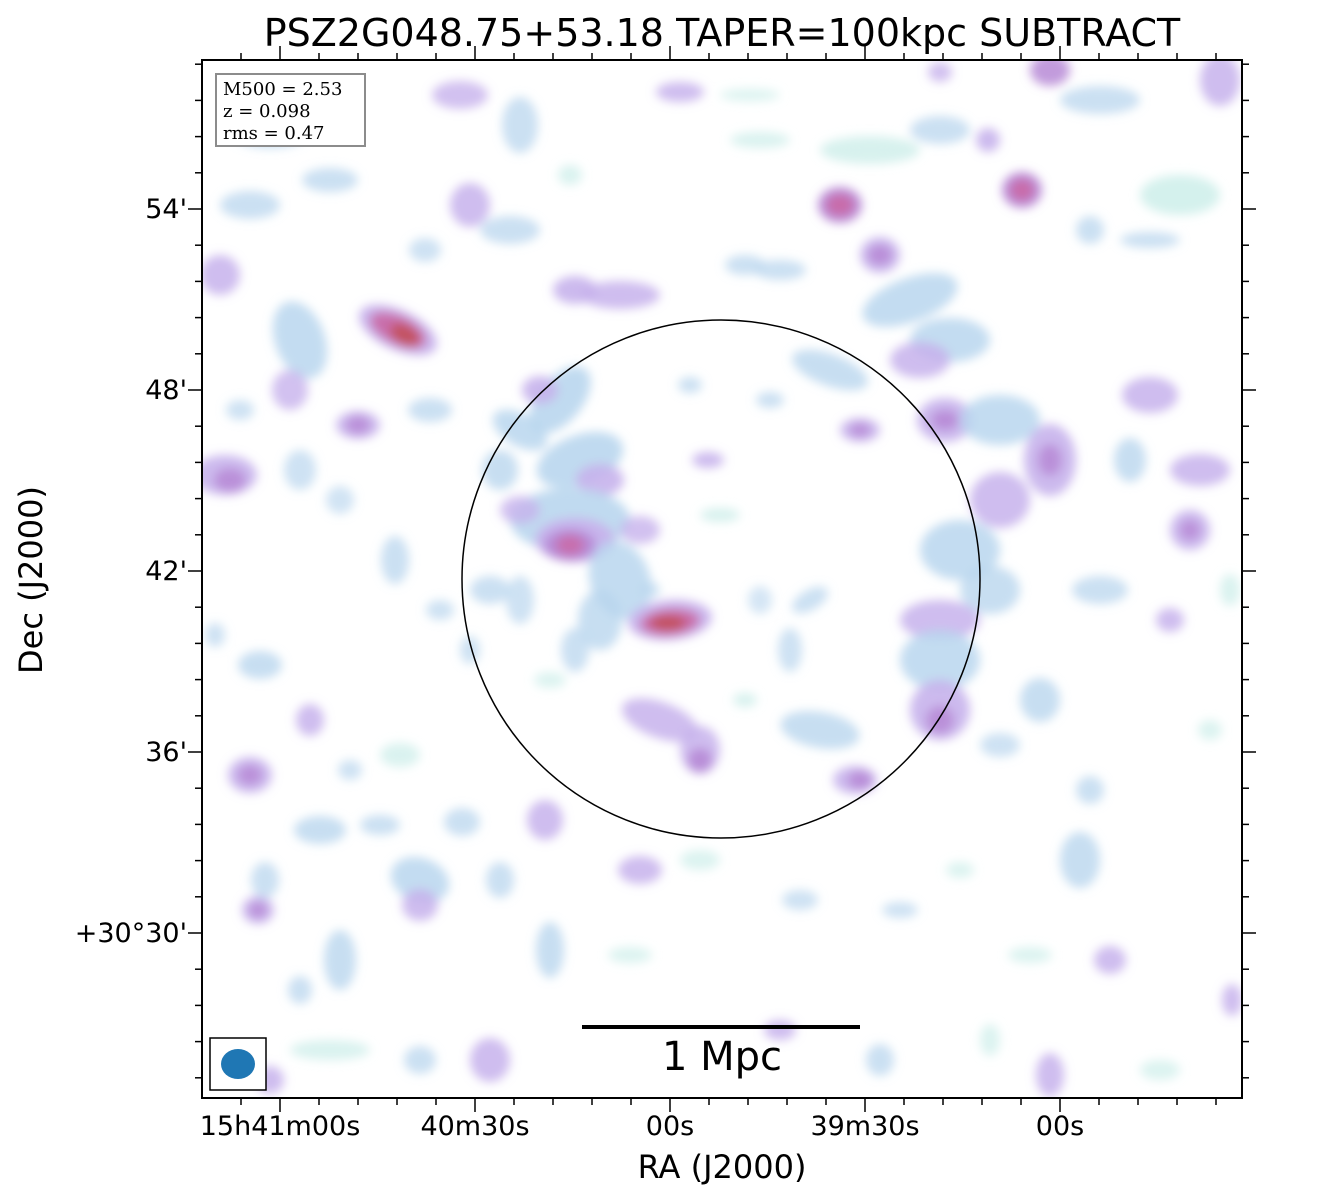  What do you see at coordinates (166, 209) in the screenshot?
I see `y-tick-label: 54'` at bounding box center [166, 209].